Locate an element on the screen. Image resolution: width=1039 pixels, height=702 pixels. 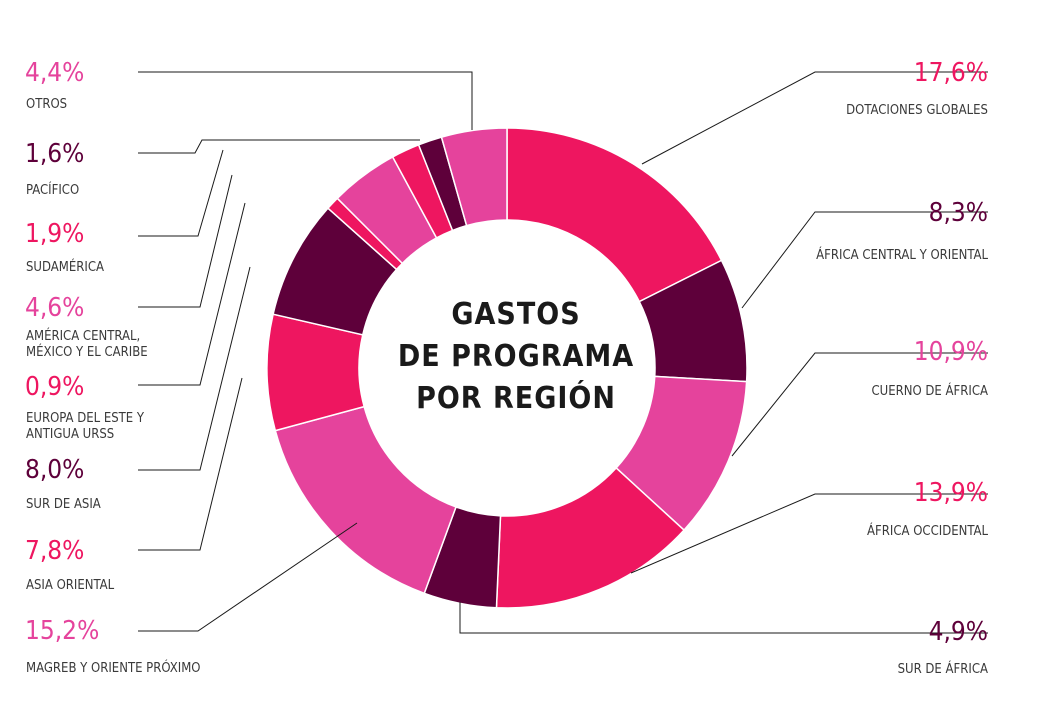
slice-percent-label: 15,2% is located at coordinates (62, 631).